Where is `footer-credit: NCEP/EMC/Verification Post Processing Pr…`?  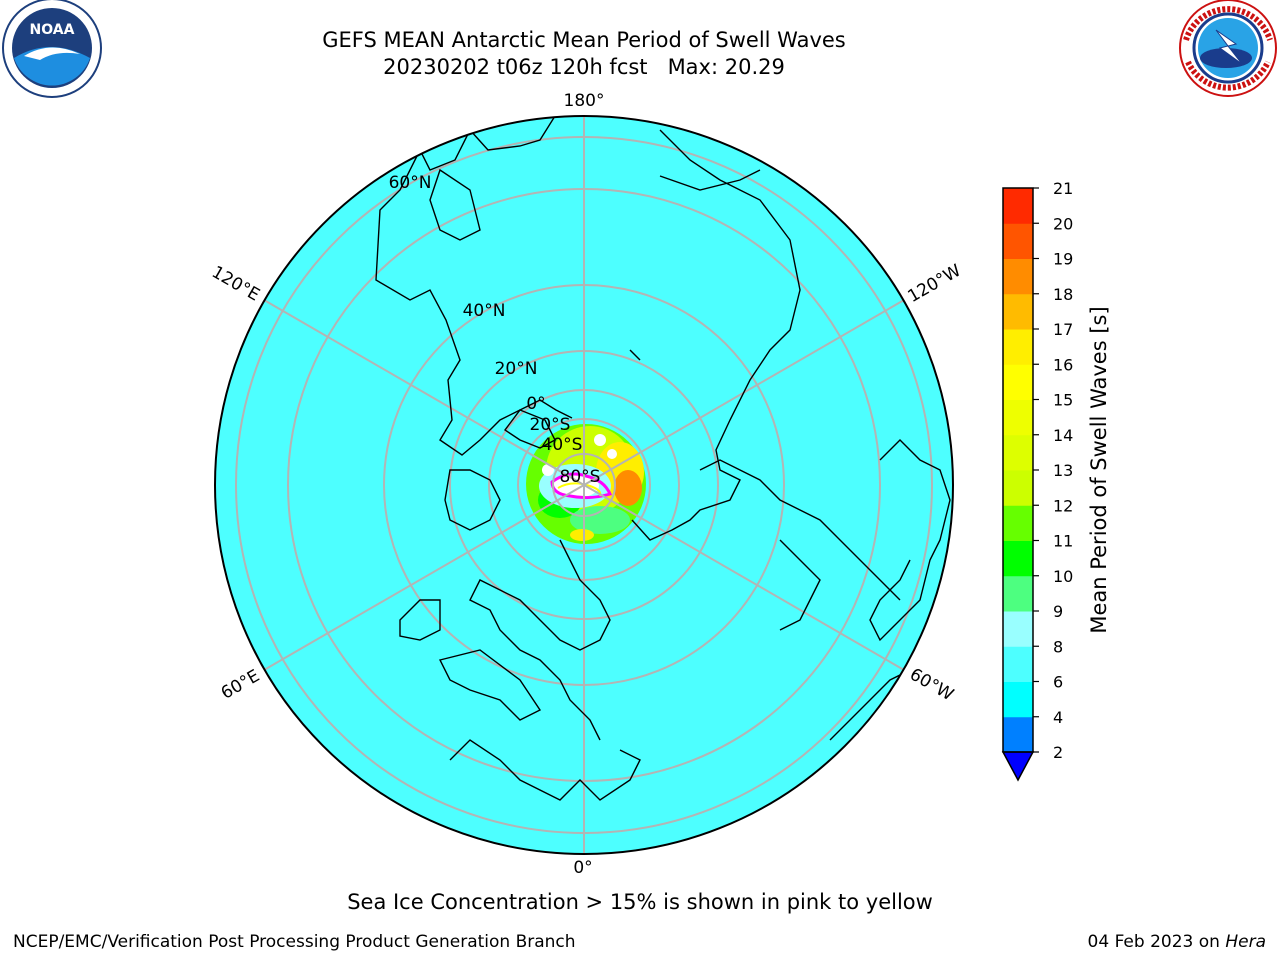
footer-credit: NCEP/EMC/Verification Post Processing Pr… is located at coordinates (294, 942).